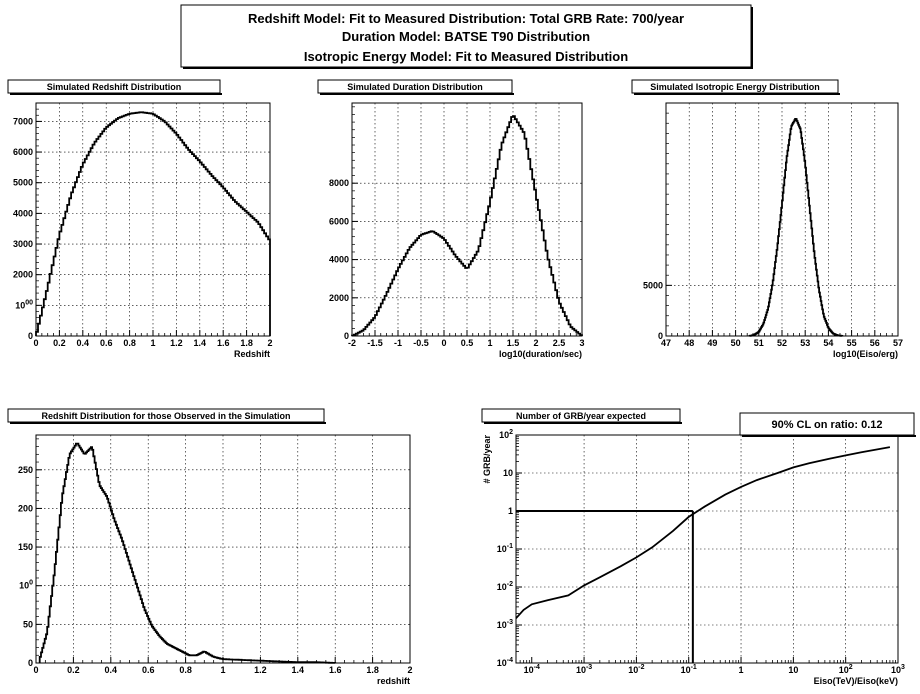  Describe the element at coordinates (487, 459) in the screenshot. I see `y-axis-label: # GRB/year` at that location.